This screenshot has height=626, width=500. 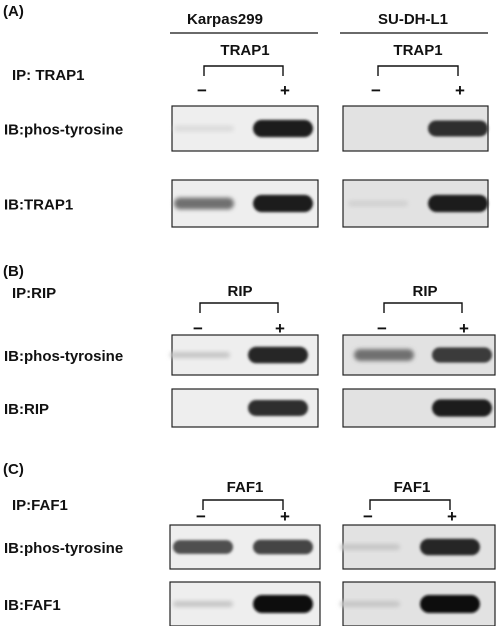 I want to click on antigen-label-karpas: RIP, so click(x=239, y=291).